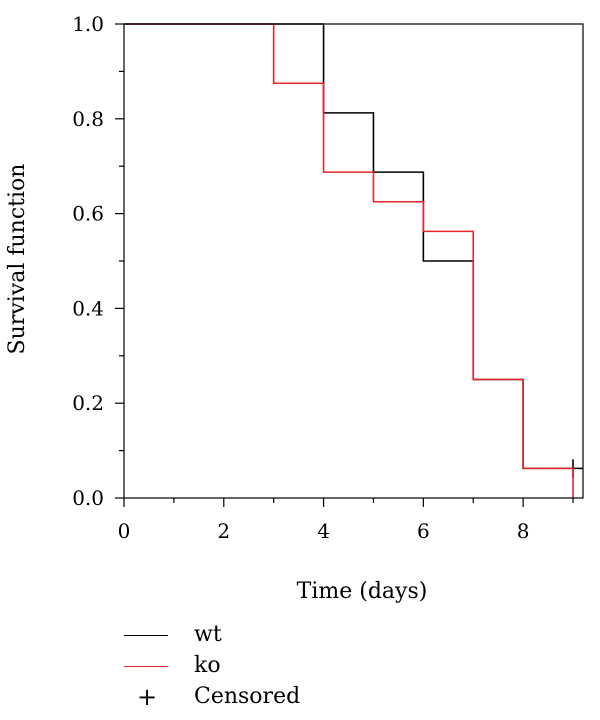  Describe the element at coordinates (207, 665) in the screenshot. I see `legend-label-ko: ko` at that location.